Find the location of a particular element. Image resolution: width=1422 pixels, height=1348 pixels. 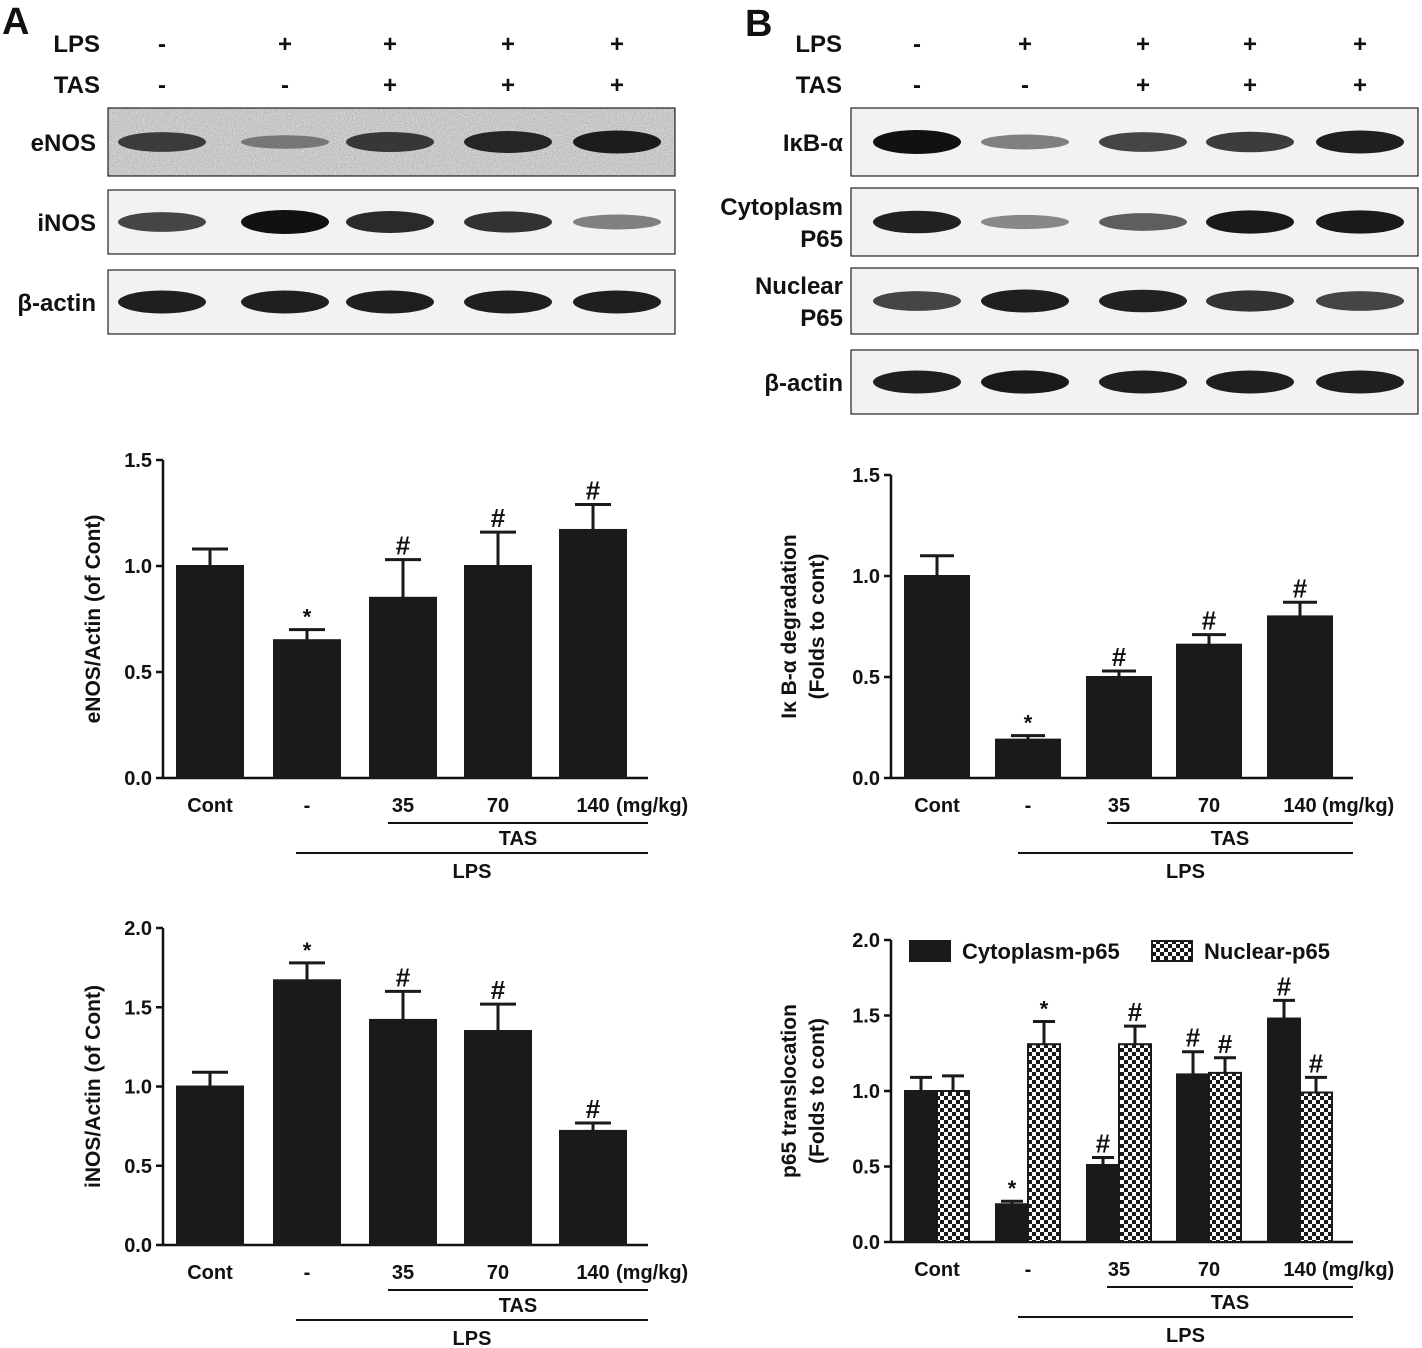

y-axis-label: Iκ B-α degradation is located at coordinates (789, 626).